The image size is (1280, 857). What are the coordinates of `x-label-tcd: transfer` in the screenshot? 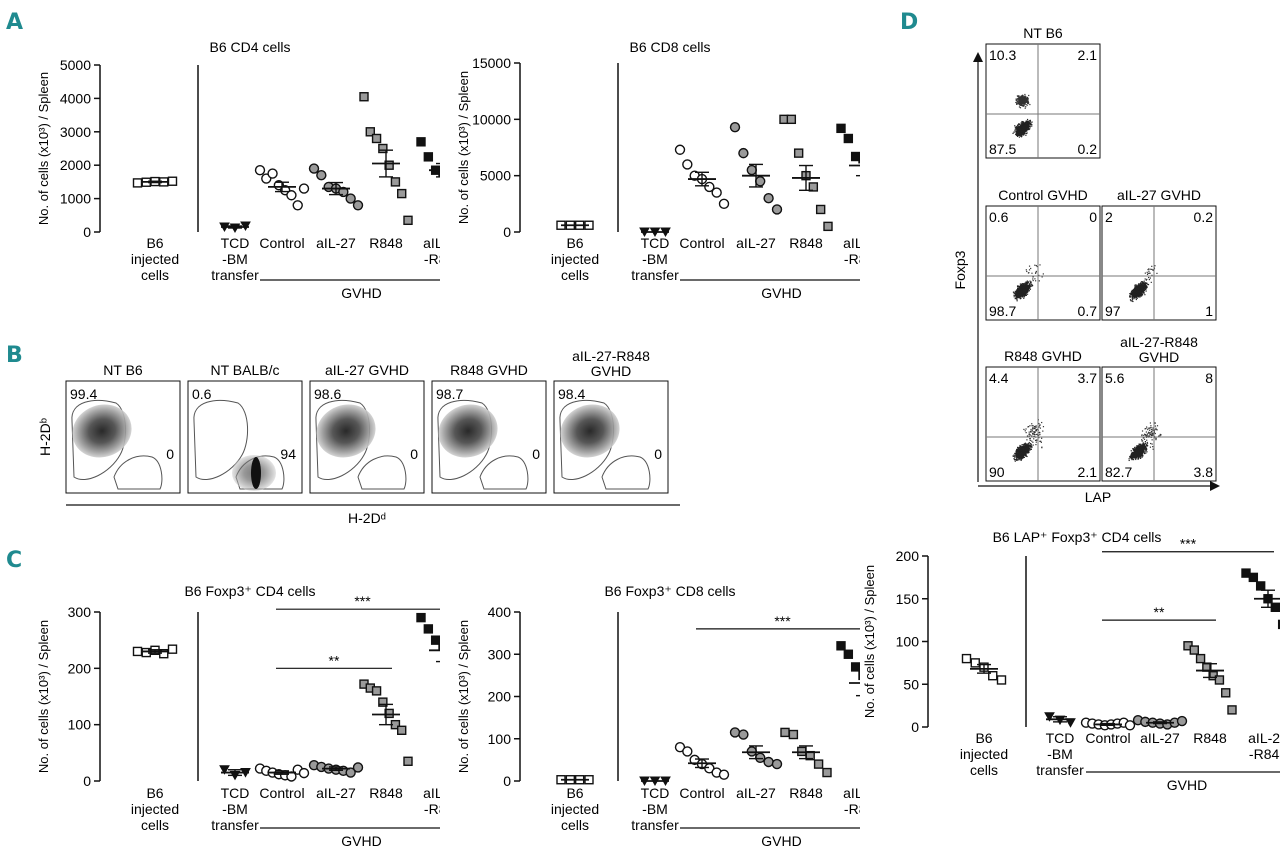 It's located at (1060, 770).